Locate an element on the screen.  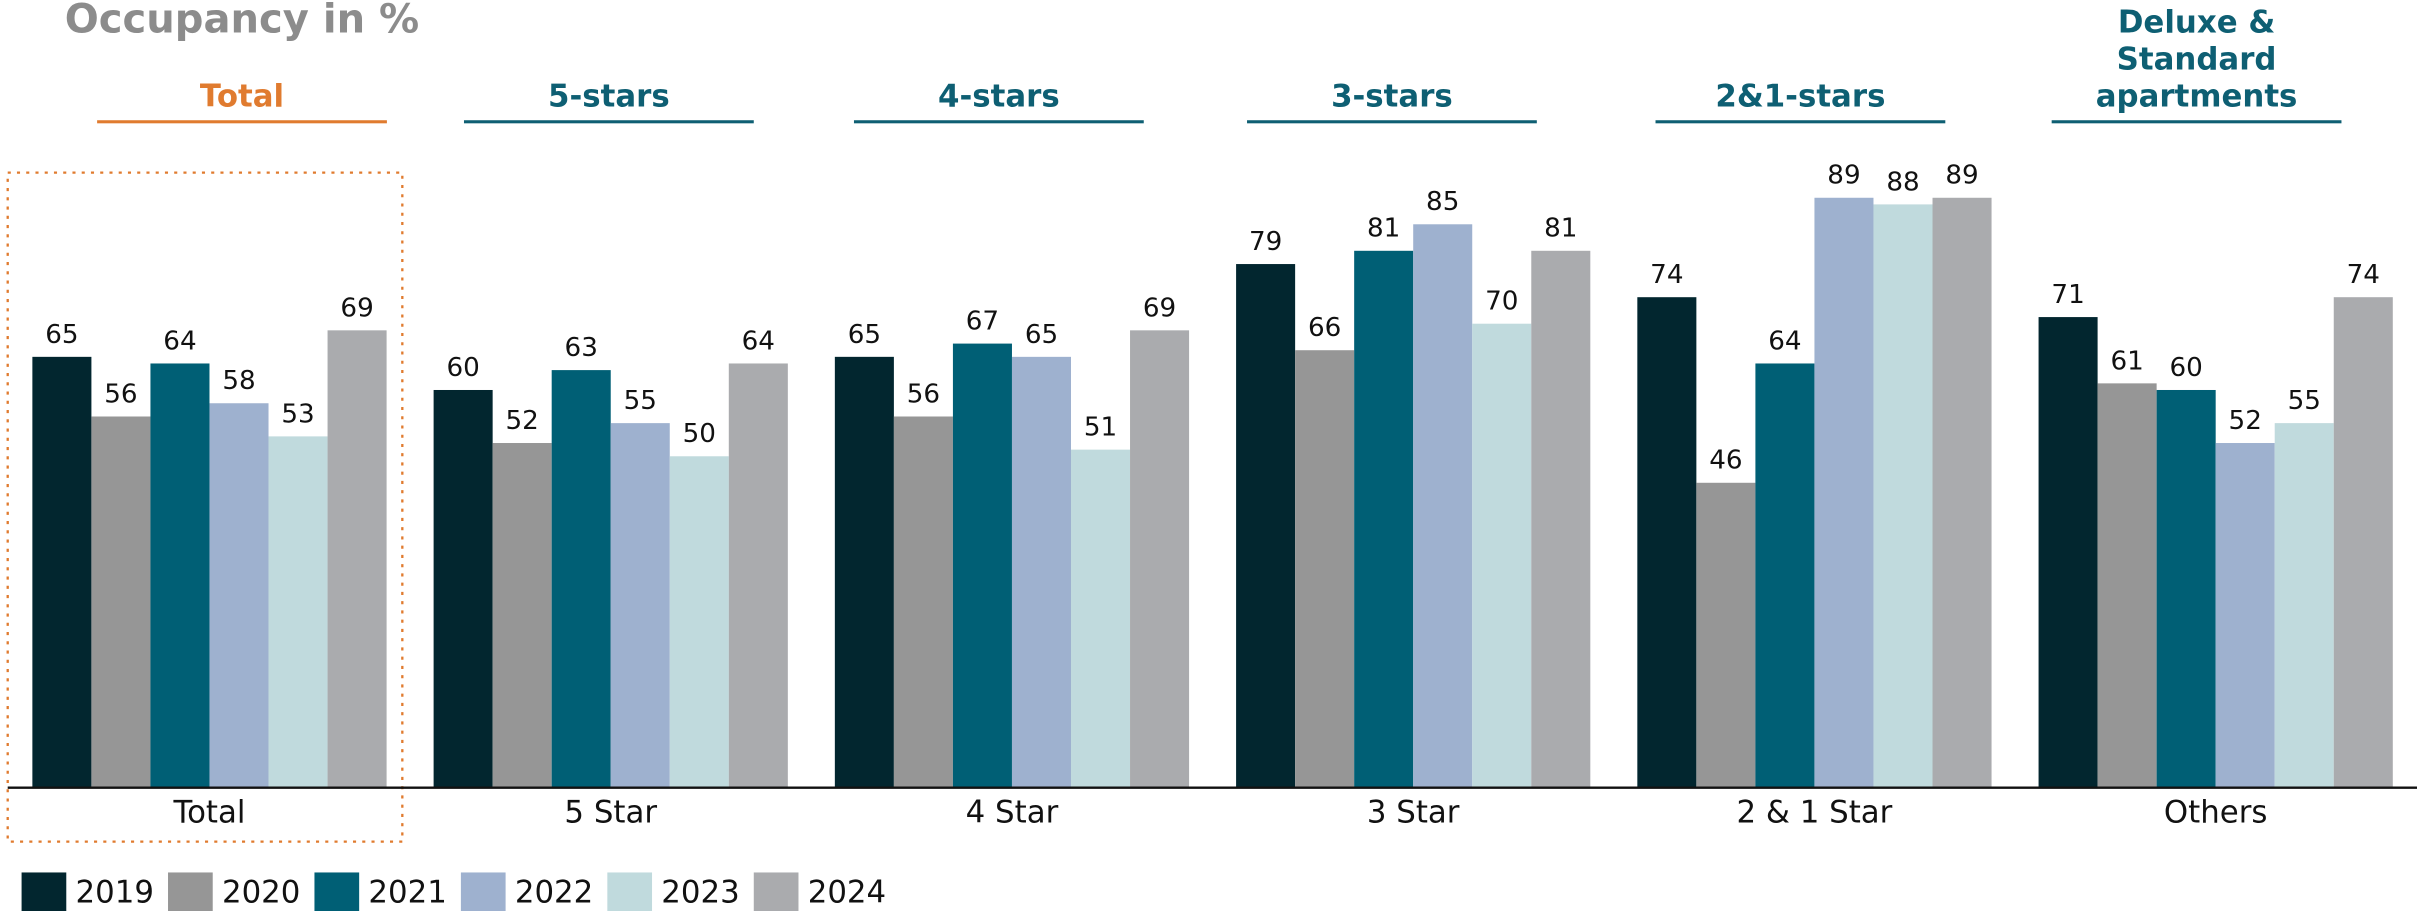
data-label: 58 is located at coordinates (238, 381).